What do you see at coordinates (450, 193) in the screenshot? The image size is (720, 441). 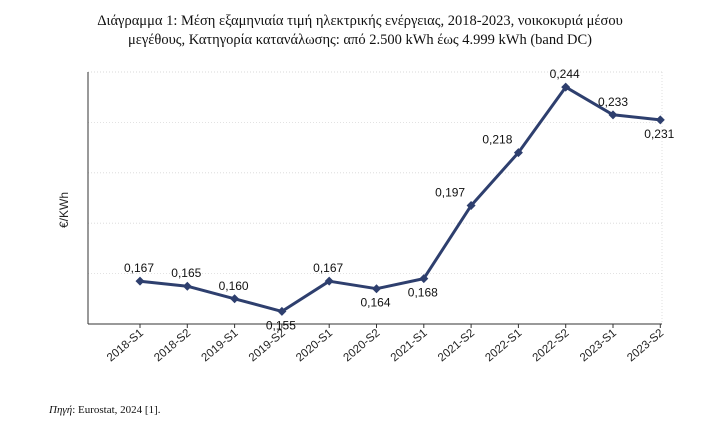 I see `data-label: 0,197` at bounding box center [450, 193].